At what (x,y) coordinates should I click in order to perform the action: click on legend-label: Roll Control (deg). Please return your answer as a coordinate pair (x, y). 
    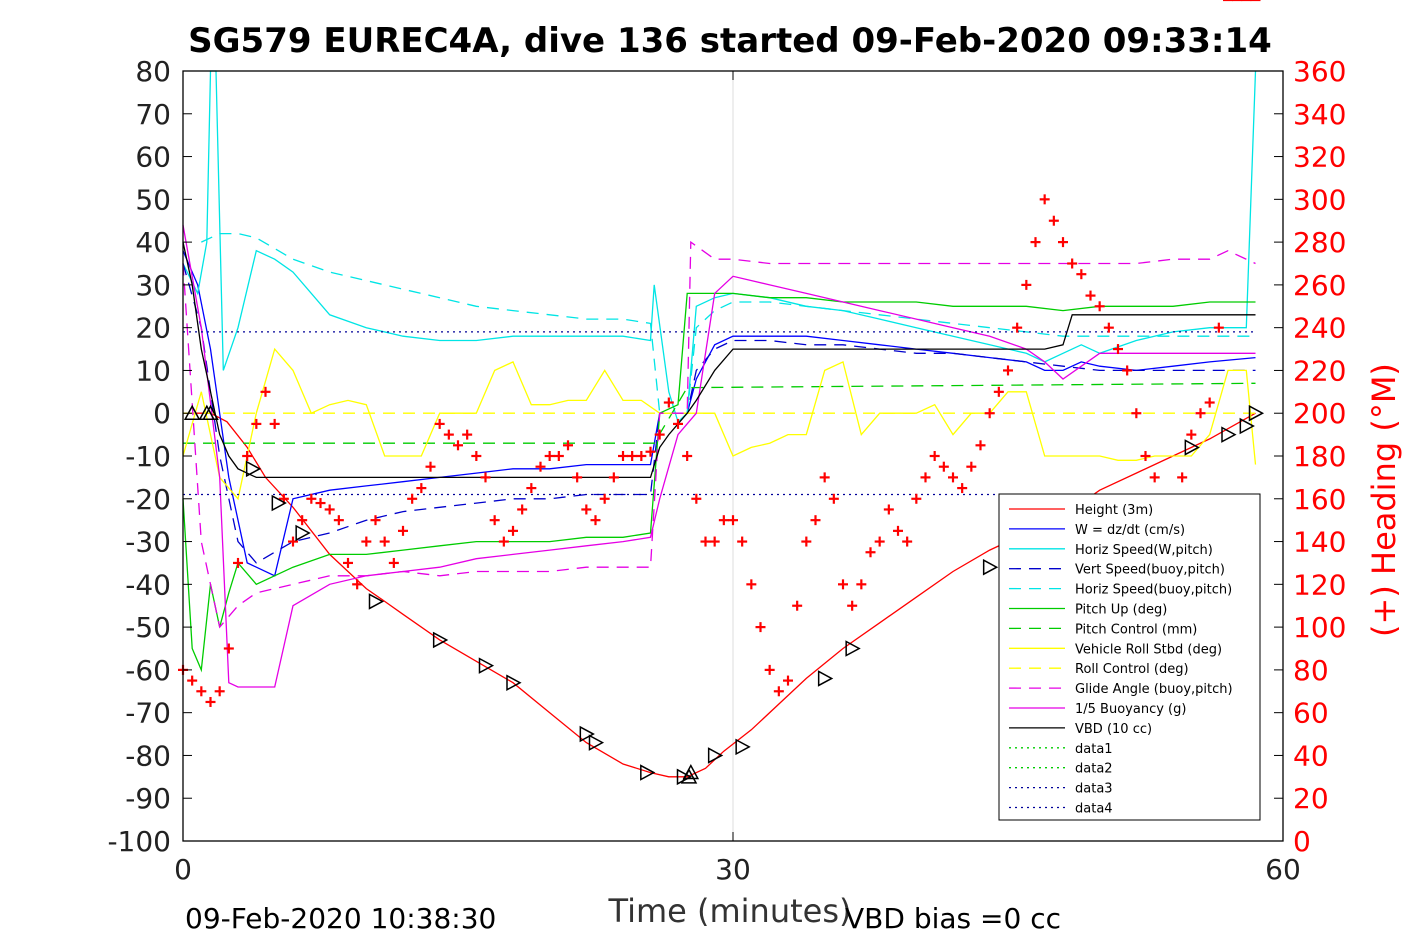
    Looking at the image, I should click on (1132, 669).